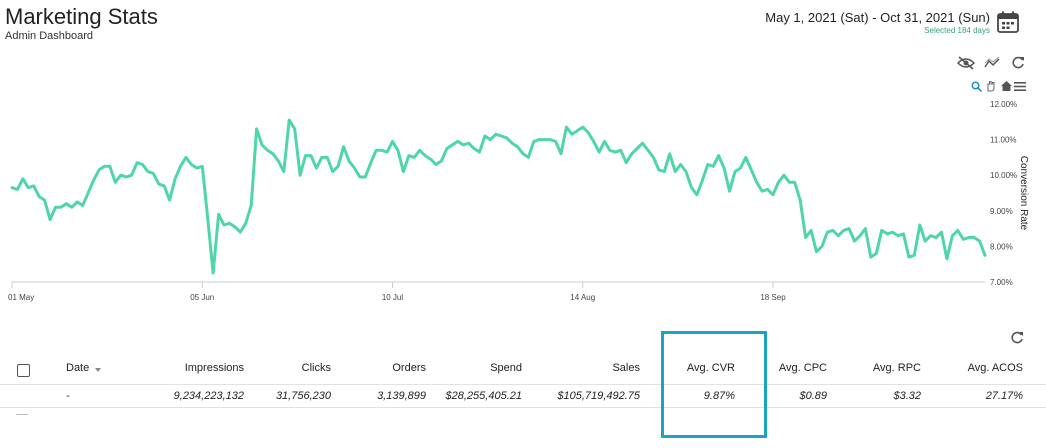 This screenshot has height=448, width=1046. What do you see at coordinates (214, 368) in the screenshot?
I see `col-header-impressions: Impressions` at bounding box center [214, 368].